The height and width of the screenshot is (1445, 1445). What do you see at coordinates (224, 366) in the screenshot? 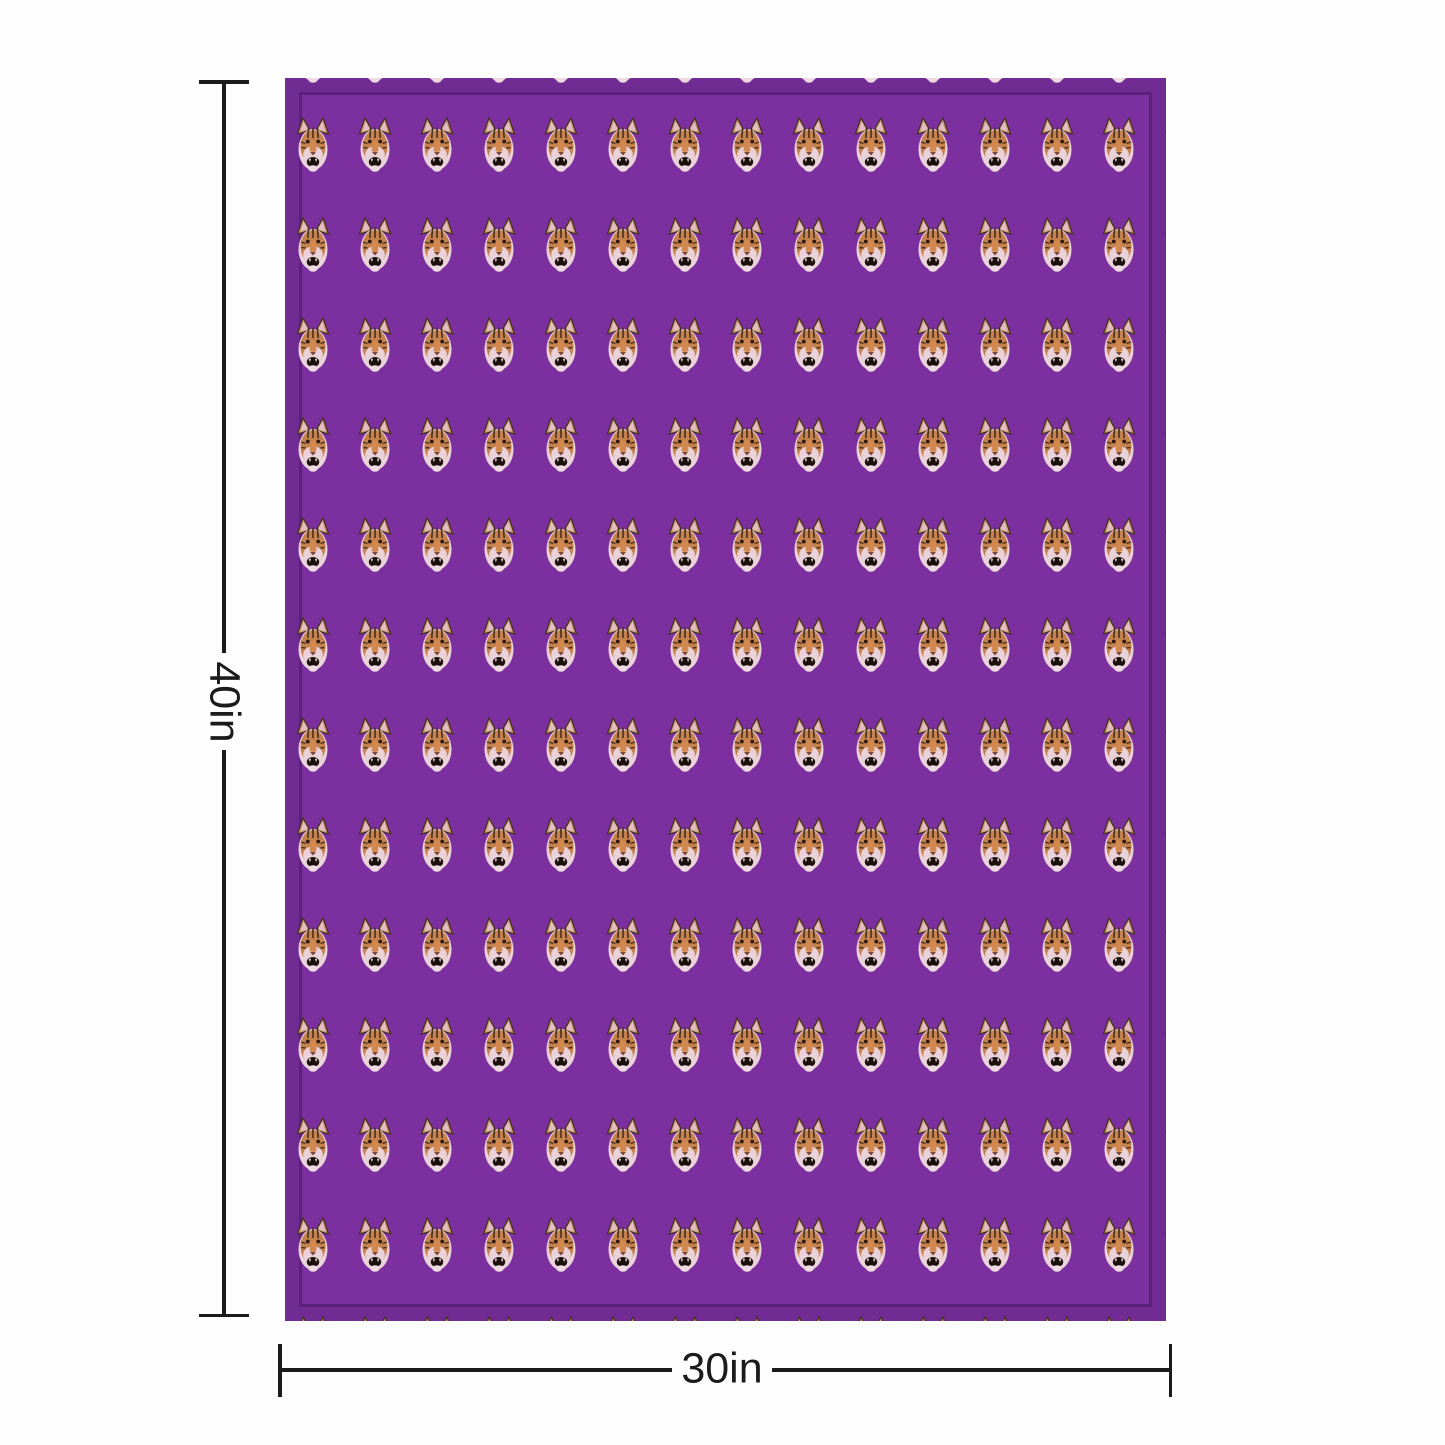
I see `height-dimension-line-upper` at bounding box center [224, 366].